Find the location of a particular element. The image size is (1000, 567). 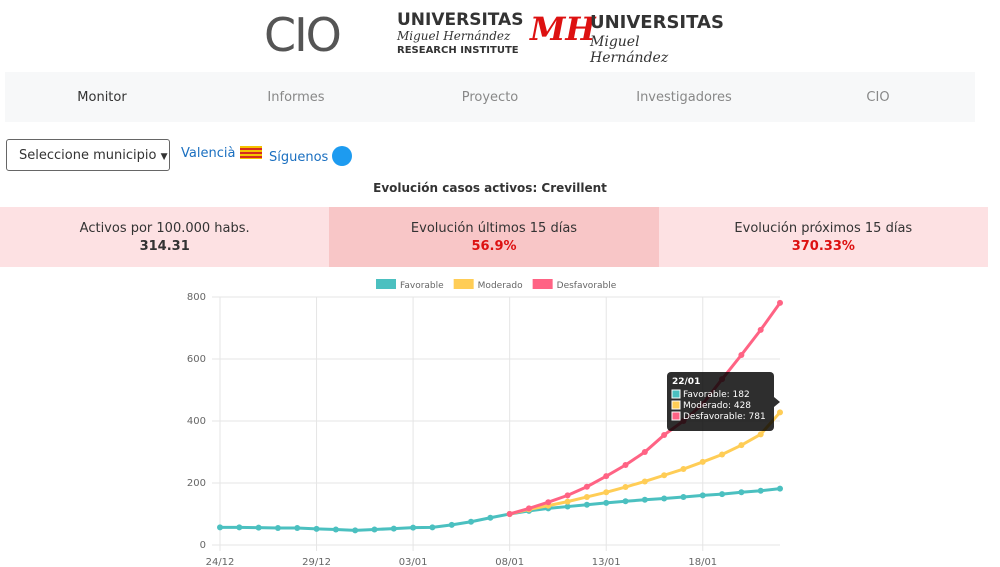

tooltip-title: 22/01 is located at coordinates (686, 382).